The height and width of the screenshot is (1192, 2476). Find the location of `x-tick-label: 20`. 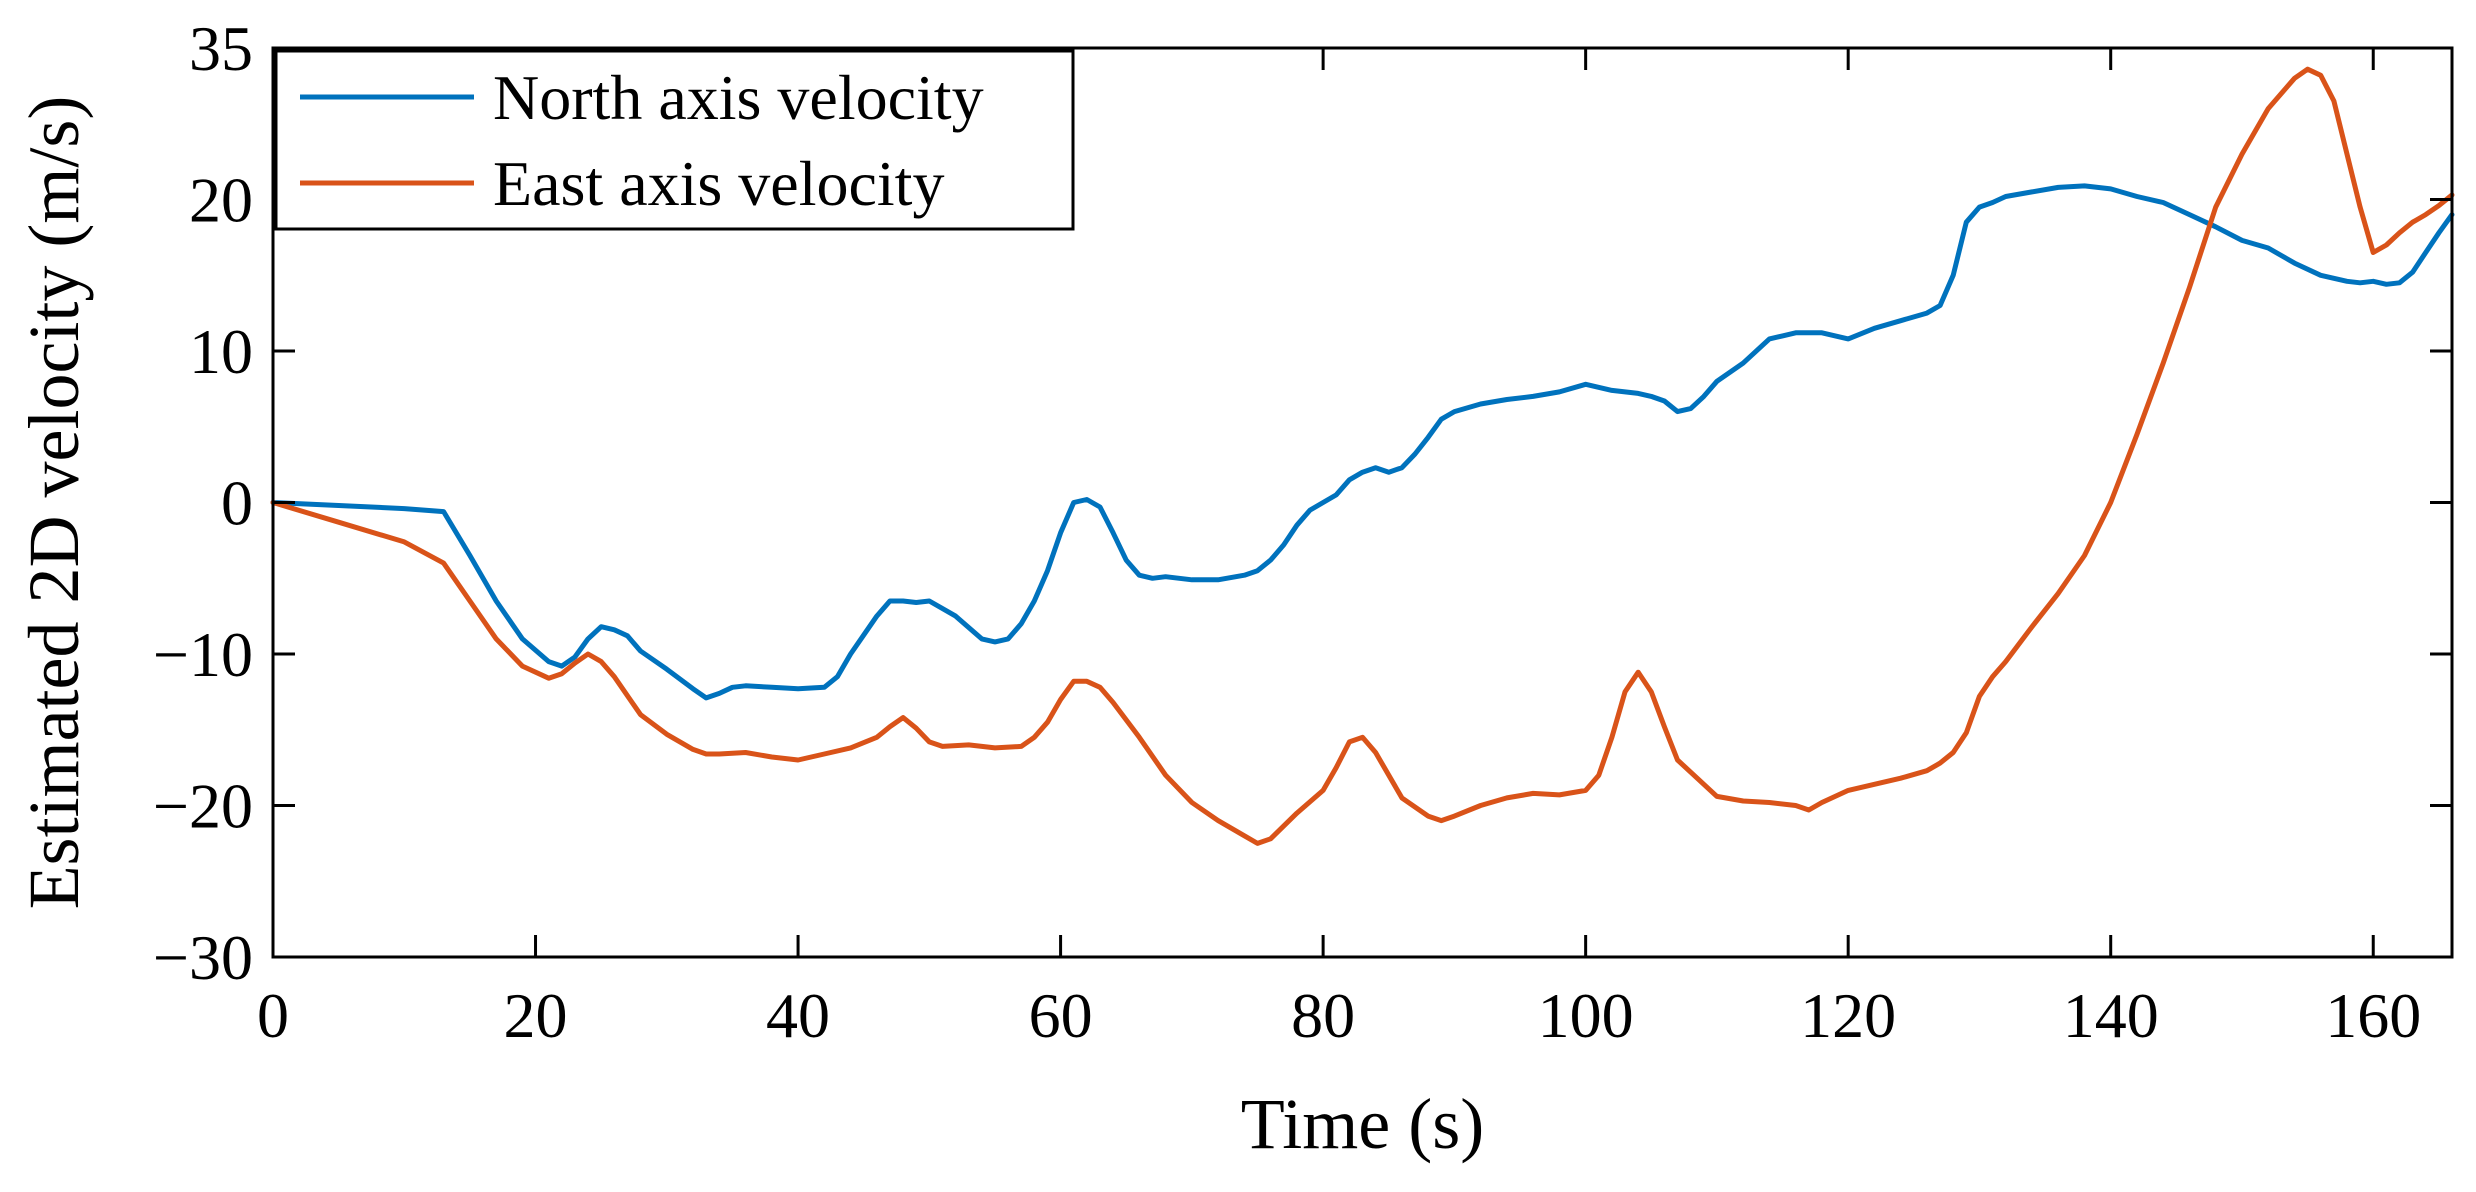

x-tick-label: 20 is located at coordinates (536, 1015).